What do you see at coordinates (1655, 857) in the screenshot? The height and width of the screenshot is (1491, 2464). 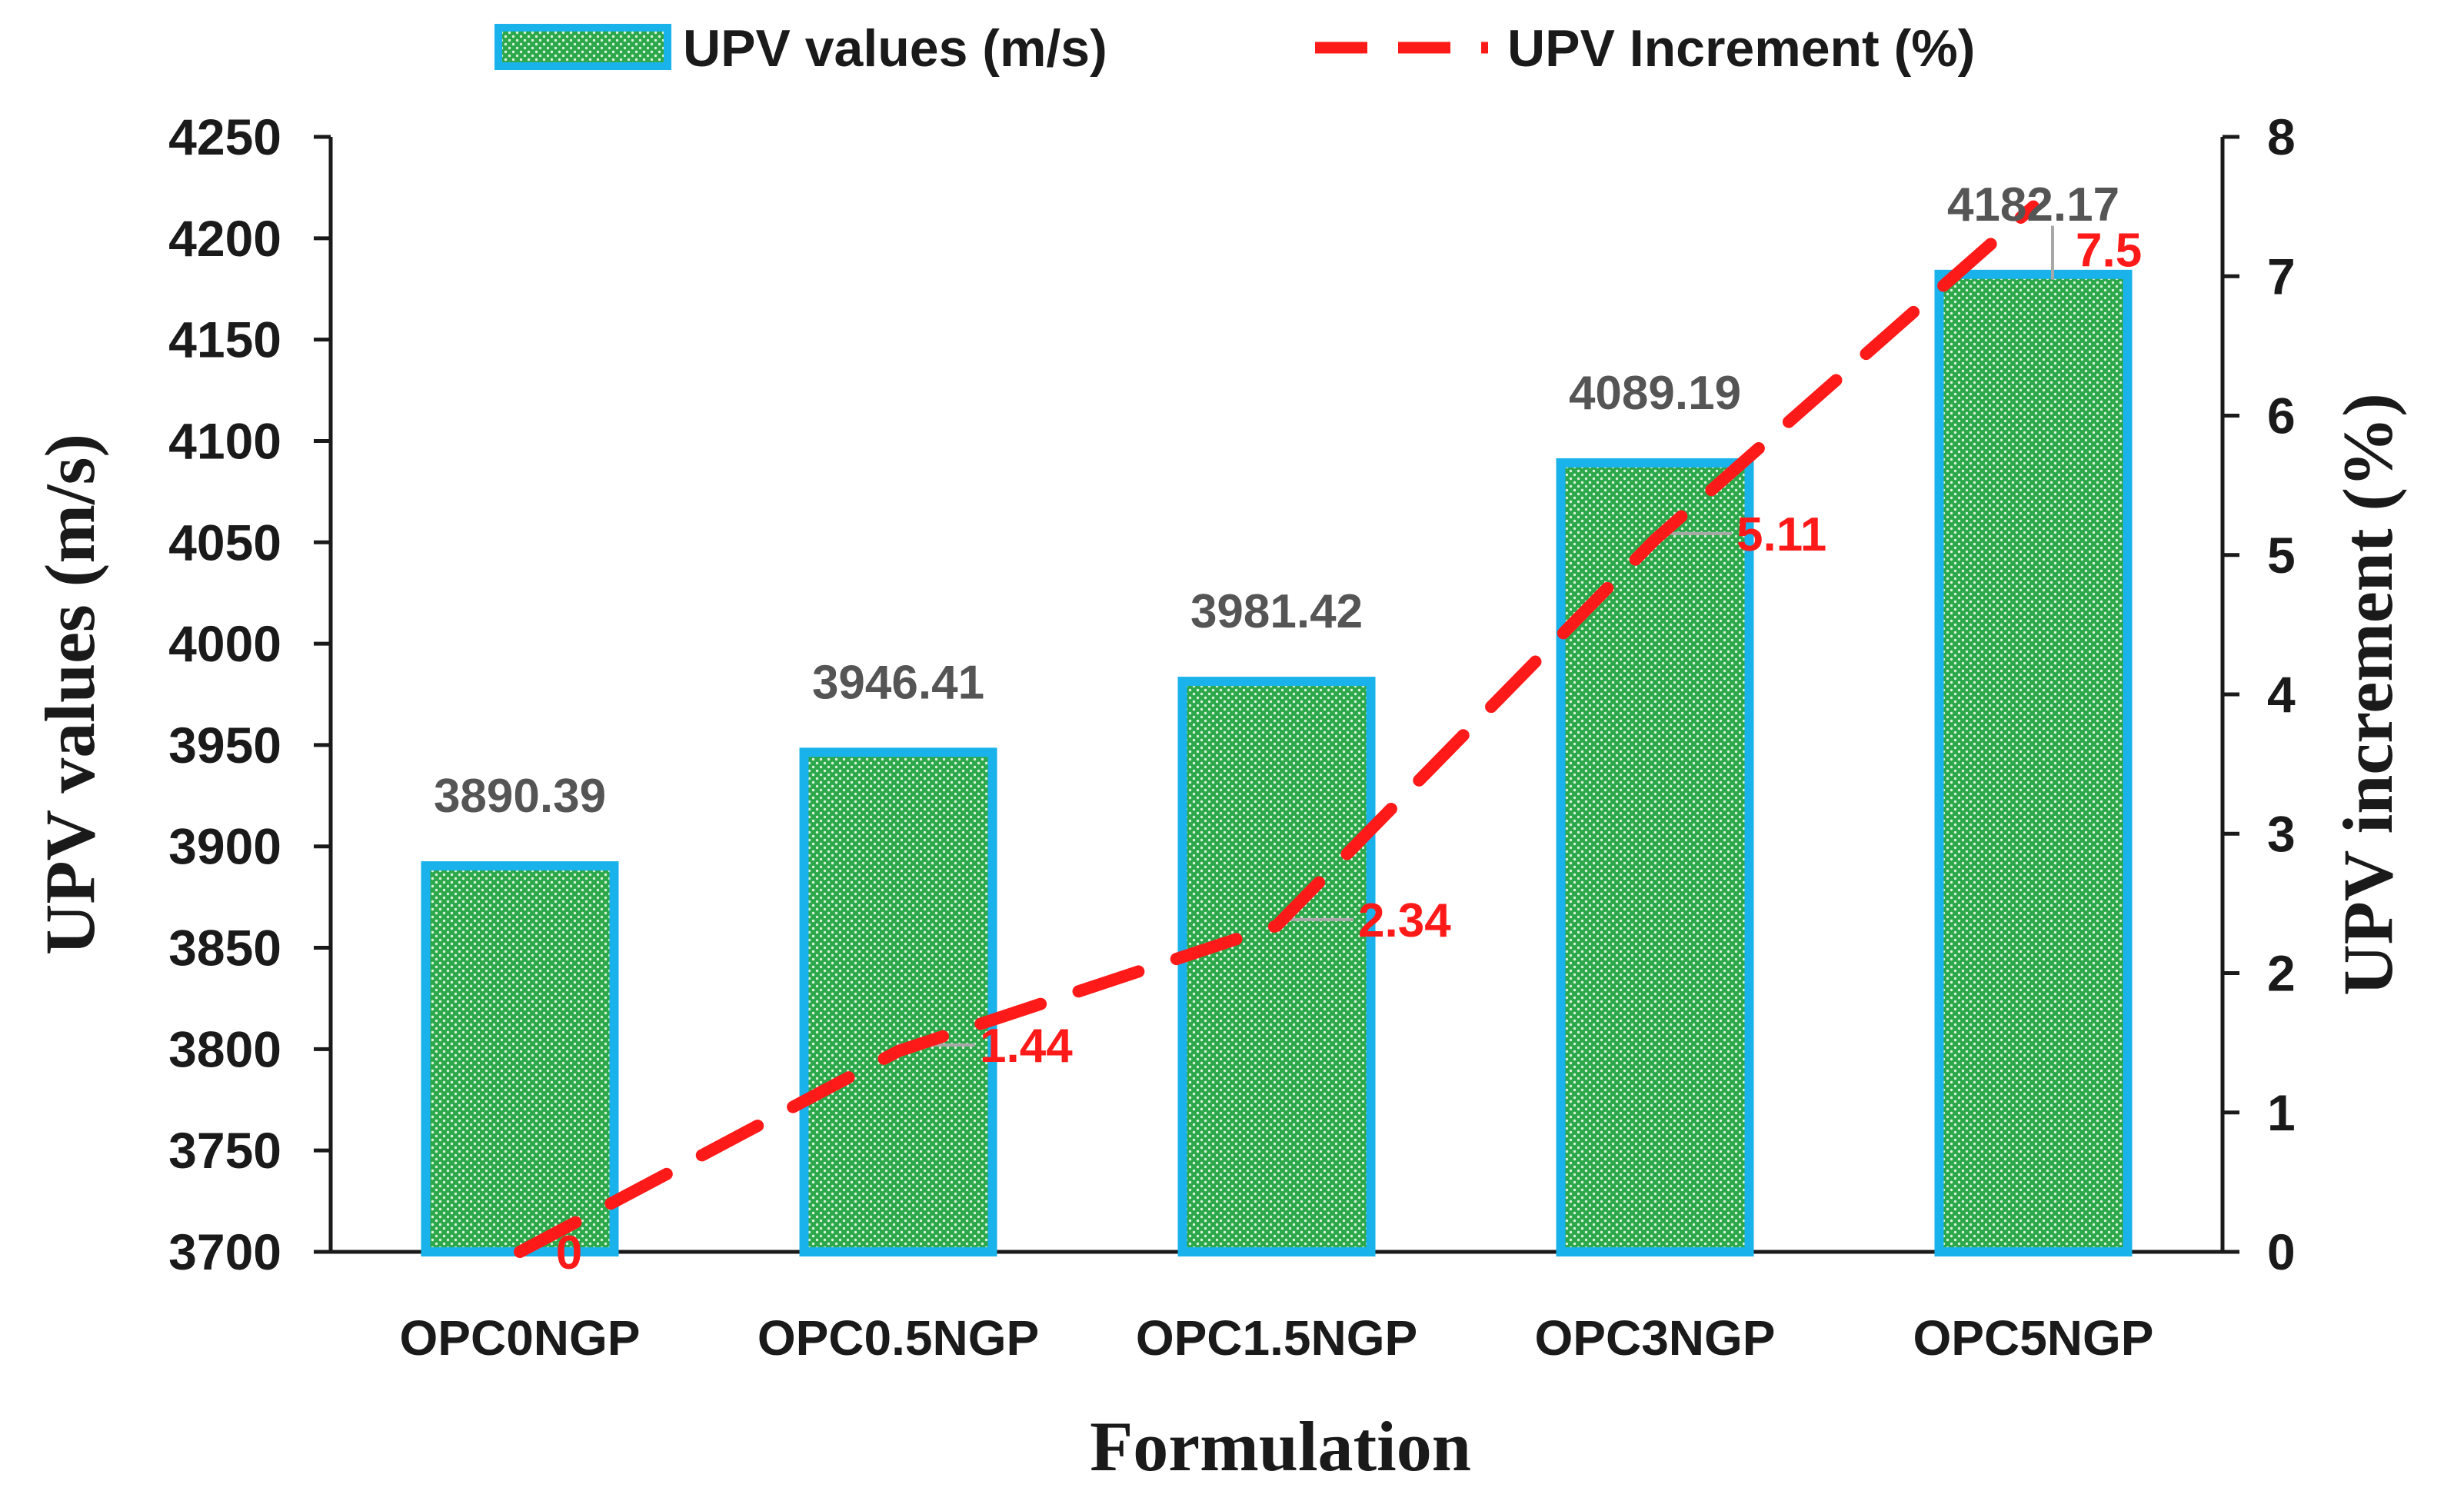 I see `bar-opc3ngp` at bounding box center [1655, 857].